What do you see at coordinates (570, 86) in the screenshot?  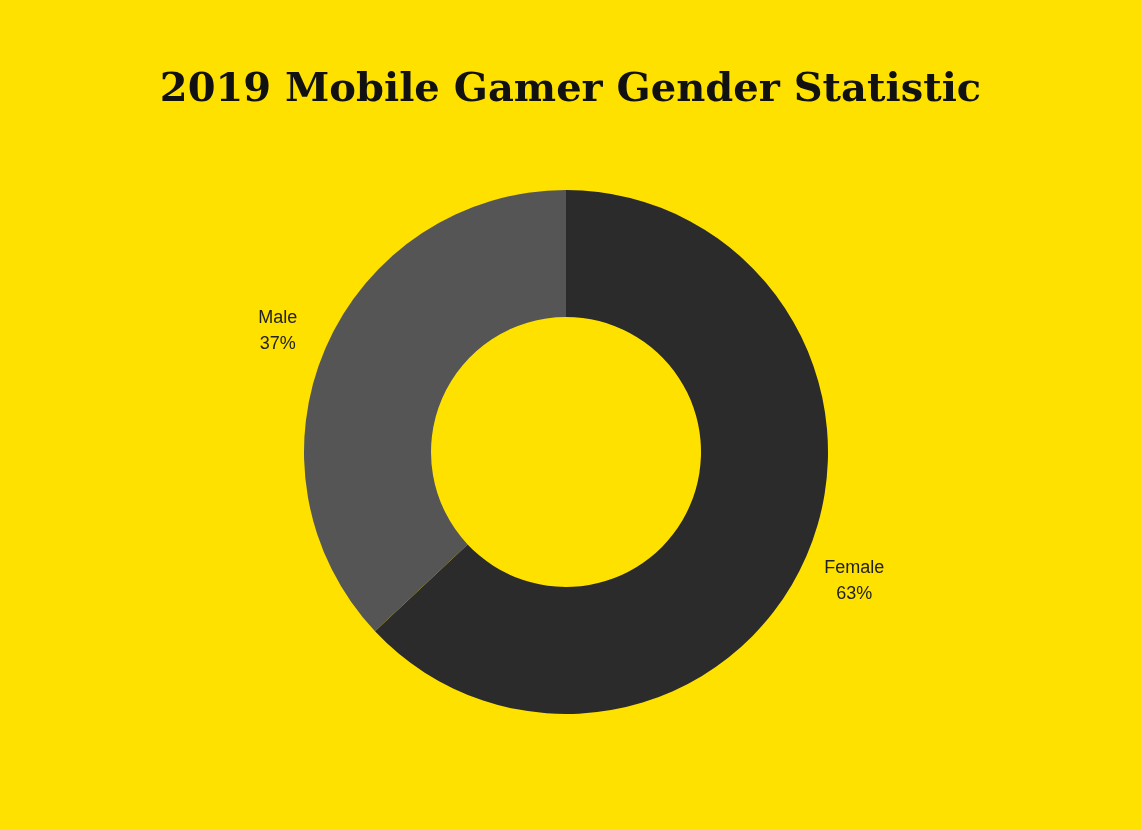 I see `chart-title: 2019 Mobile Gamer Gender Statistic` at bounding box center [570, 86].